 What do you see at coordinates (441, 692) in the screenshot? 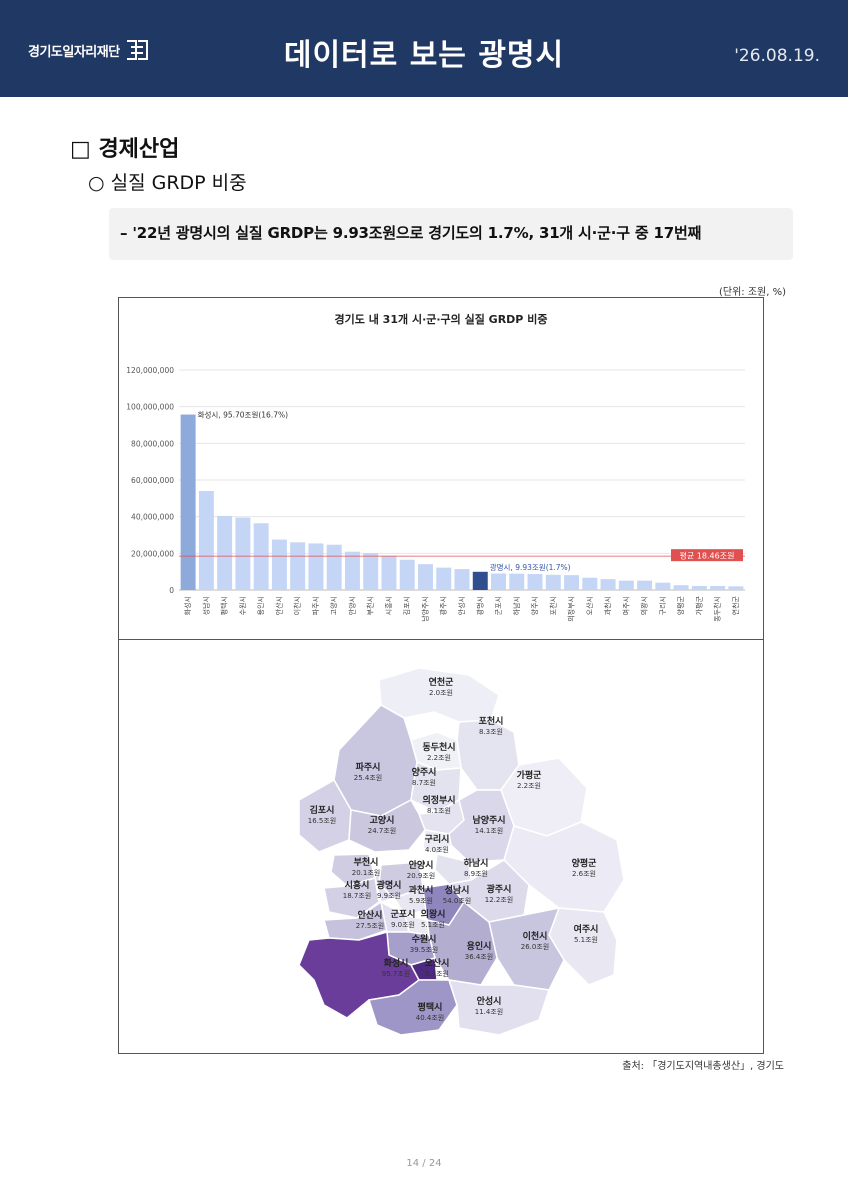
I see `map-region-value: 2.0조원` at bounding box center [441, 692].